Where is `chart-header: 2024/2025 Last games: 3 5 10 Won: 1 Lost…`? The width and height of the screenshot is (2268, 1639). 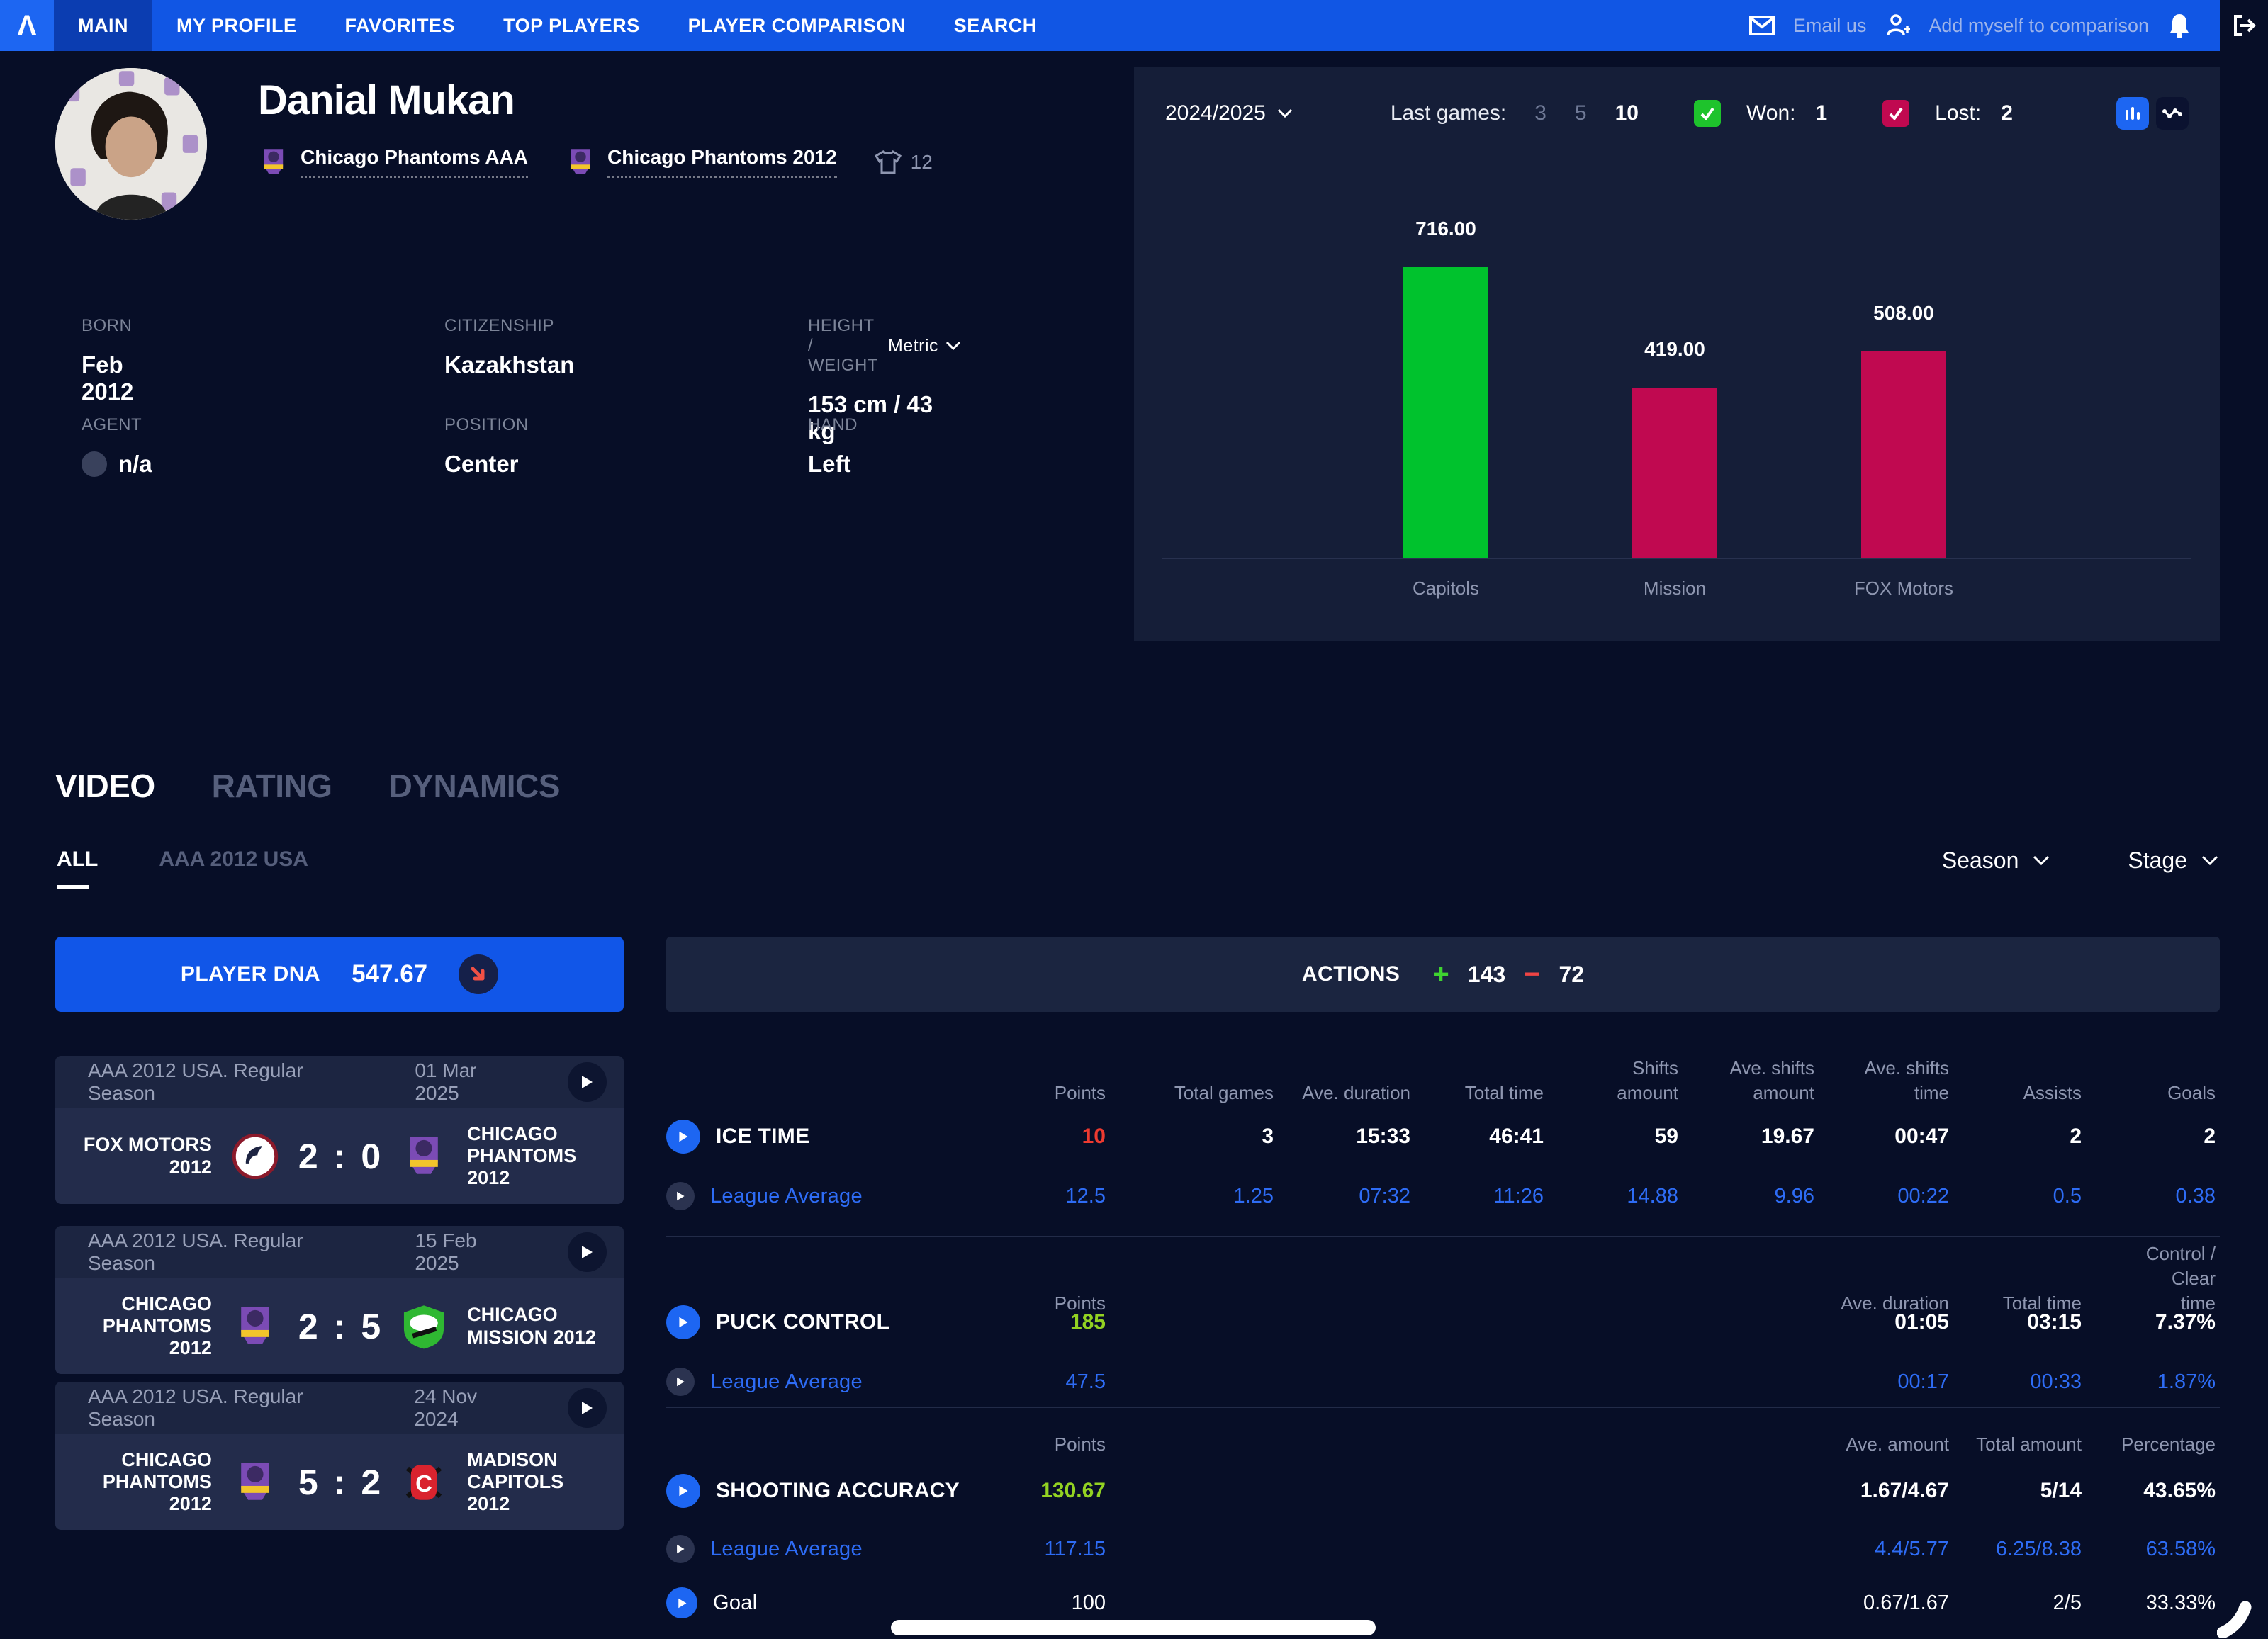 chart-header: 2024/2025 Last games: 3 5 10 Won: 1 Lost… is located at coordinates (1677, 113).